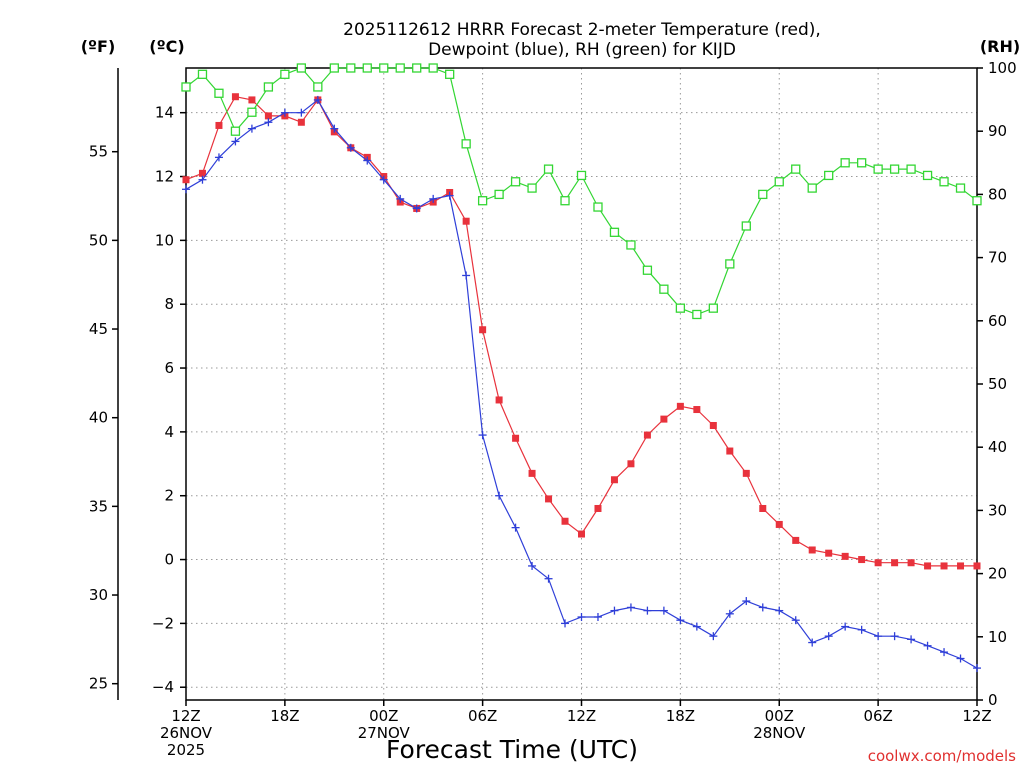 The image size is (1024, 772). Describe the element at coordinates (163, 623) in the screenshot. I see `celsius-tick-label: −2` at that location.